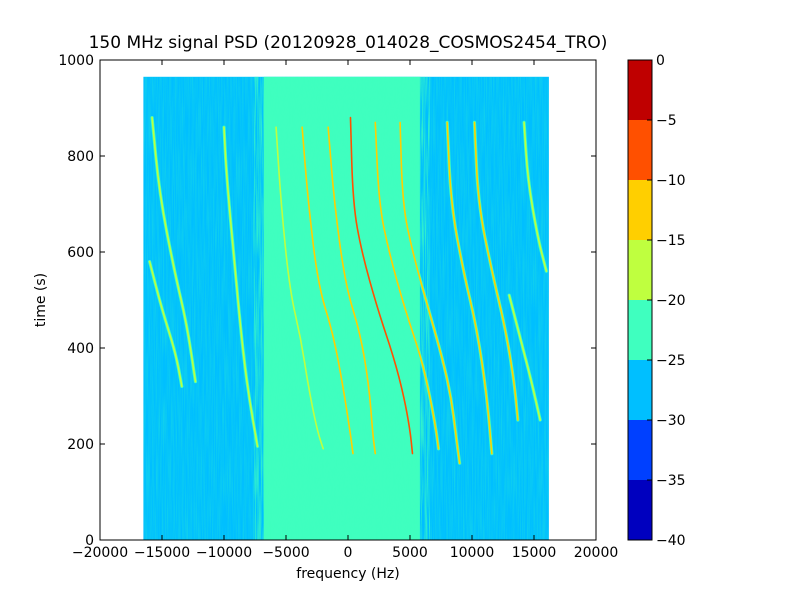 The image size is (800, 604). I want to click on colorbar-tick-label: 0, so click(660, 61).